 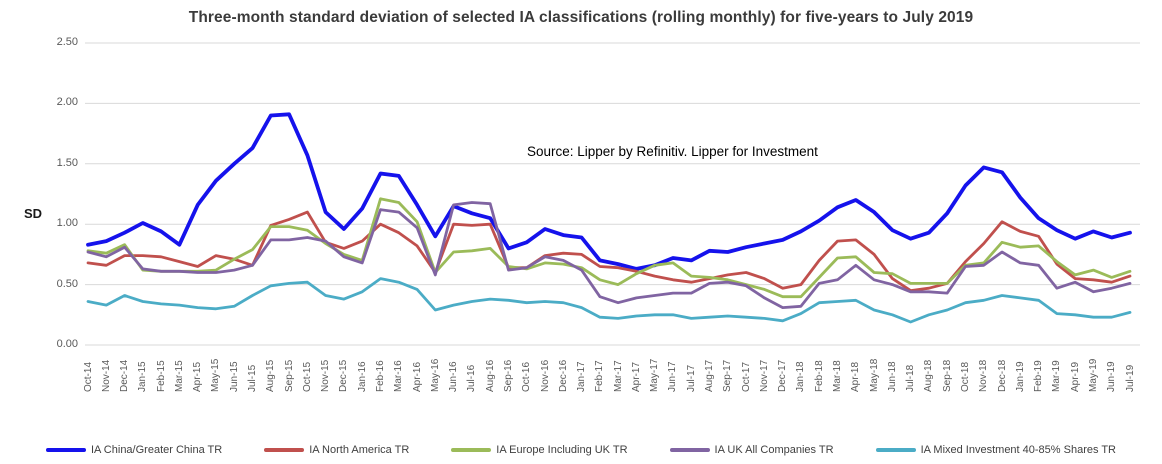 What do you see at coordinates (344, 375) in the screenshot?
I see `x-tick-label: Dec-15` at bounding box center [344, 375].